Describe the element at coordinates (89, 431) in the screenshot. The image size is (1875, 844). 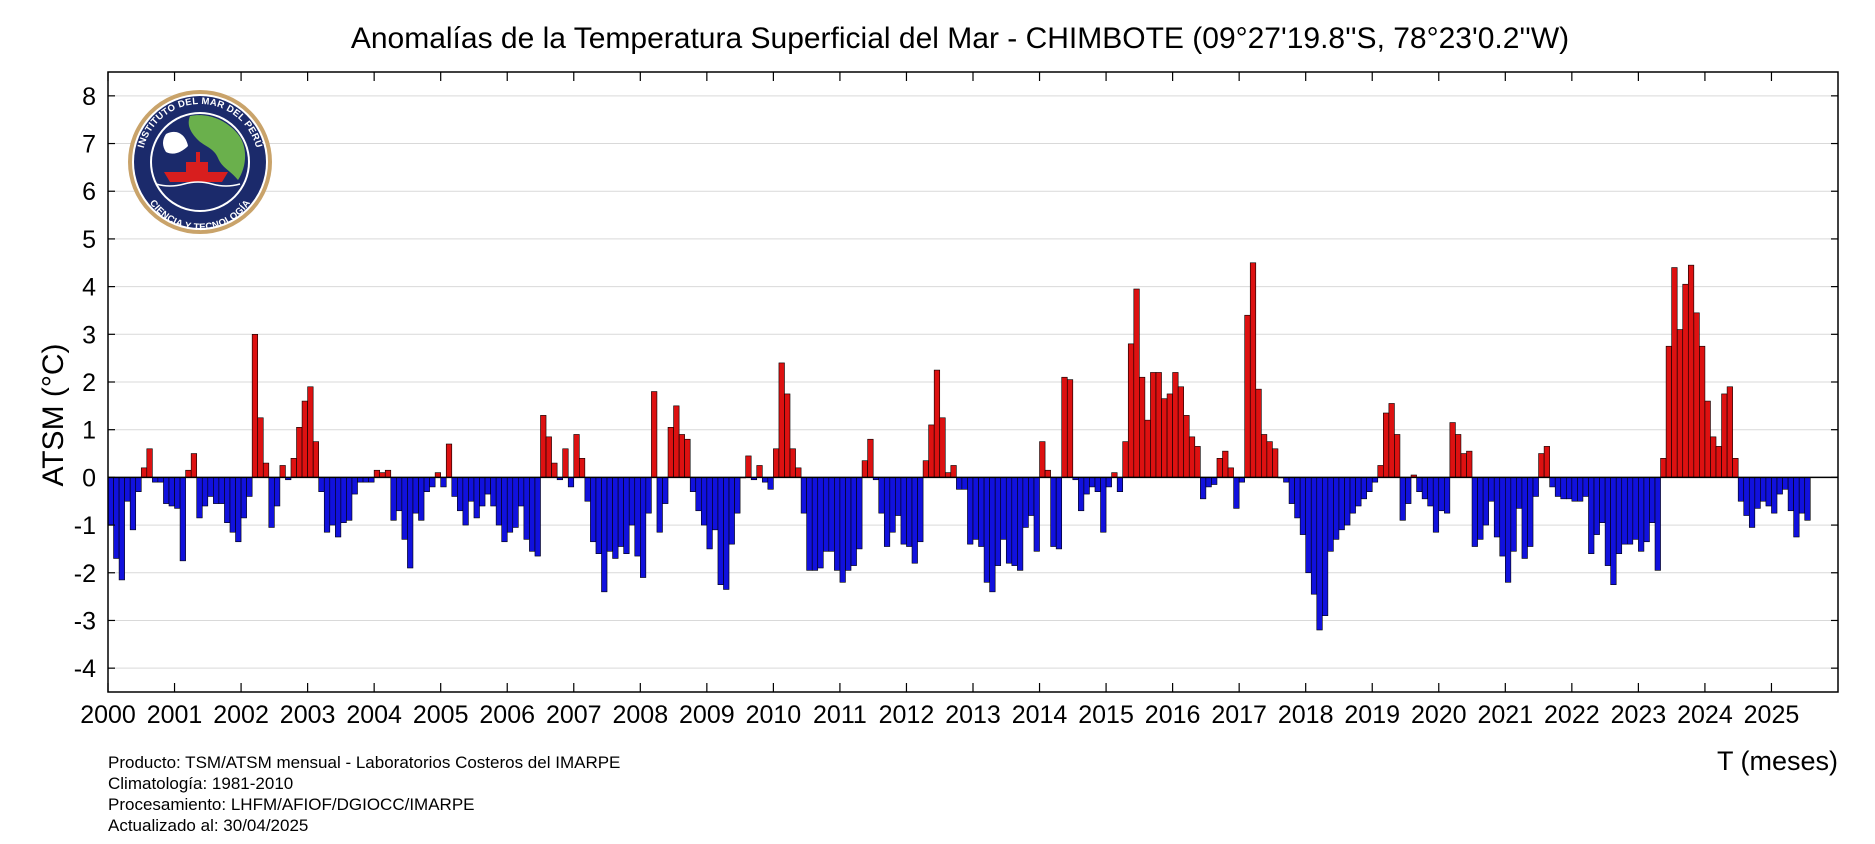
I see `y-tick-label: 1` at that location.